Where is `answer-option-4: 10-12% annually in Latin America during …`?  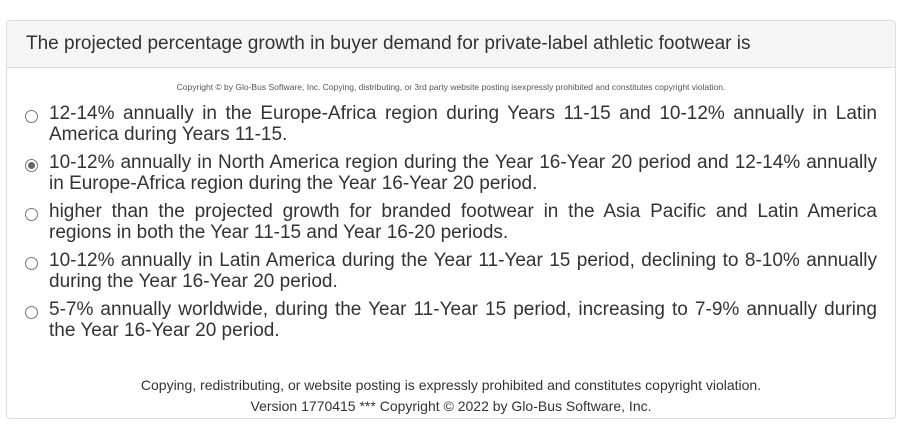 answer-option-4: 10-12% annually in Latin America during … is located at coordinates (451, 271).